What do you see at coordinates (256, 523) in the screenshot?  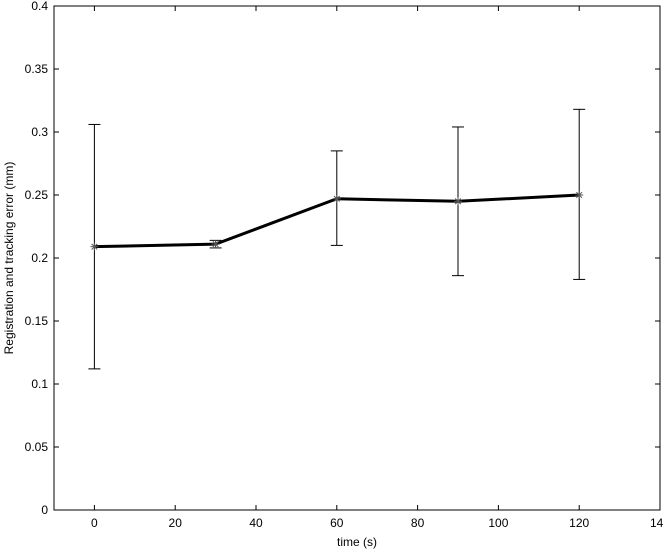 I see `x-tick-label: 40` at bounding box center [256, 523].